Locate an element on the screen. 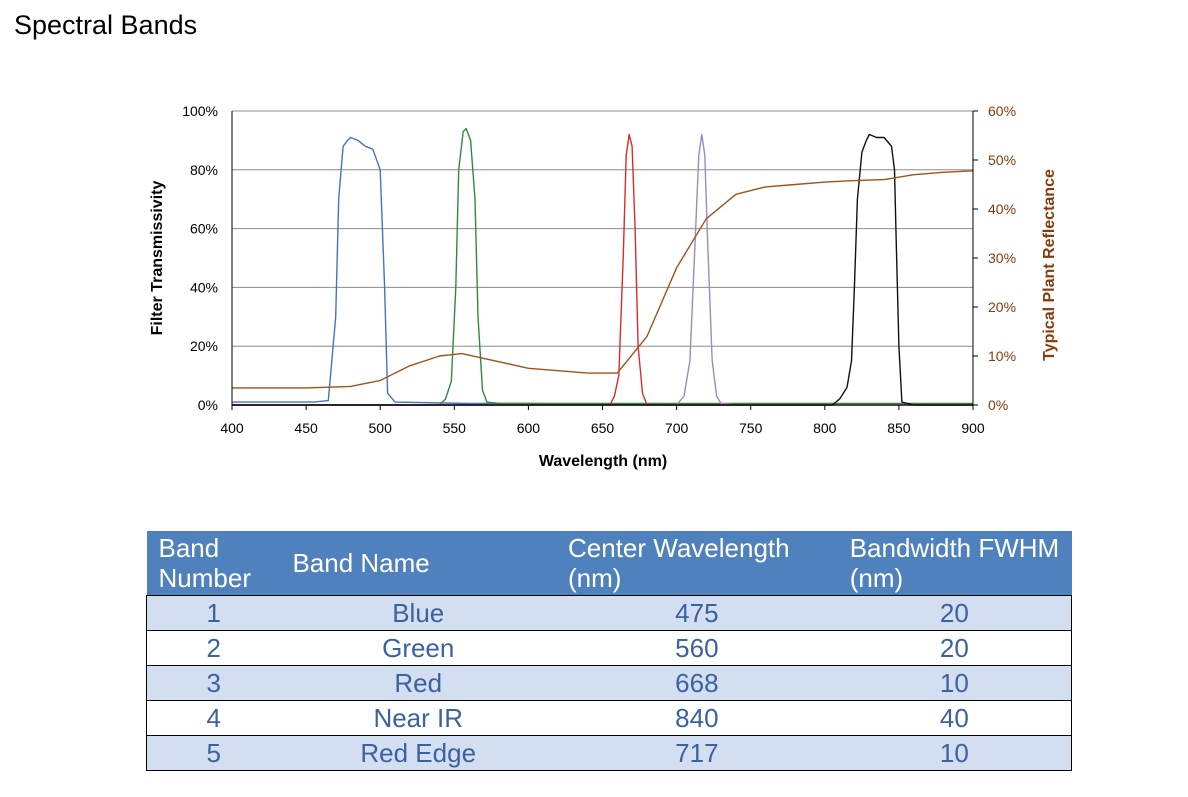 The image size is (1188, 797). y-right-tick-label: 20% is located at coordinates (1002, 307).